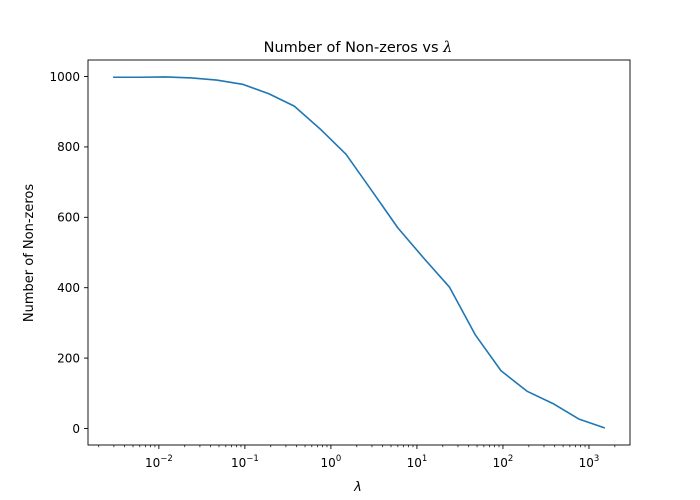 The image size is (700, 500). I want to click on y-tick-label: 1000, so click(64, 77).